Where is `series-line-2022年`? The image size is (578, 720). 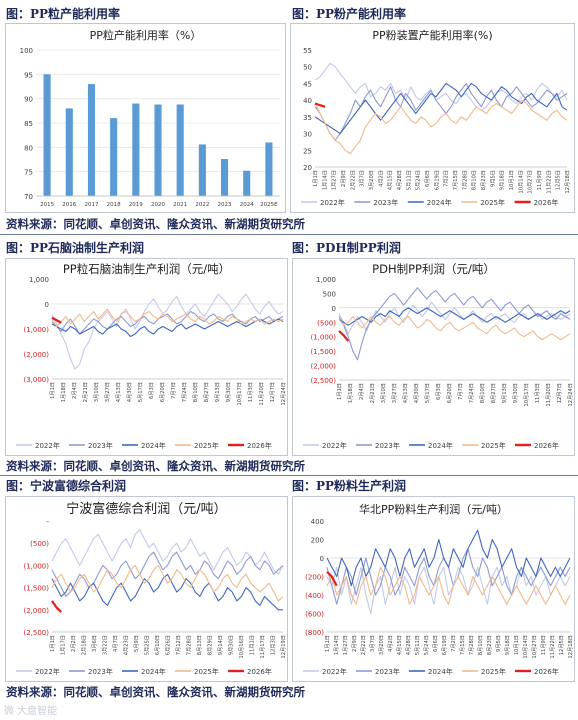
series-line-2022年 is located at coordinates (167, 552).